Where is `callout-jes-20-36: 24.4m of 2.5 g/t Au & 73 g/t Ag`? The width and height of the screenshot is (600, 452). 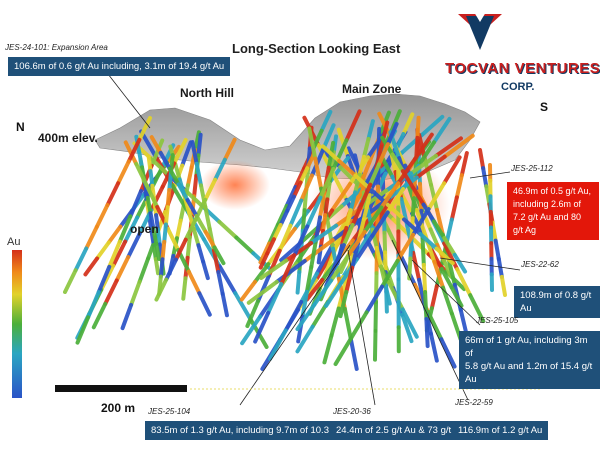 callout-jes-20-36: 24.4m of 2.5 g/t Au & 73 g/t Ag is located at coordinates (400, 430).